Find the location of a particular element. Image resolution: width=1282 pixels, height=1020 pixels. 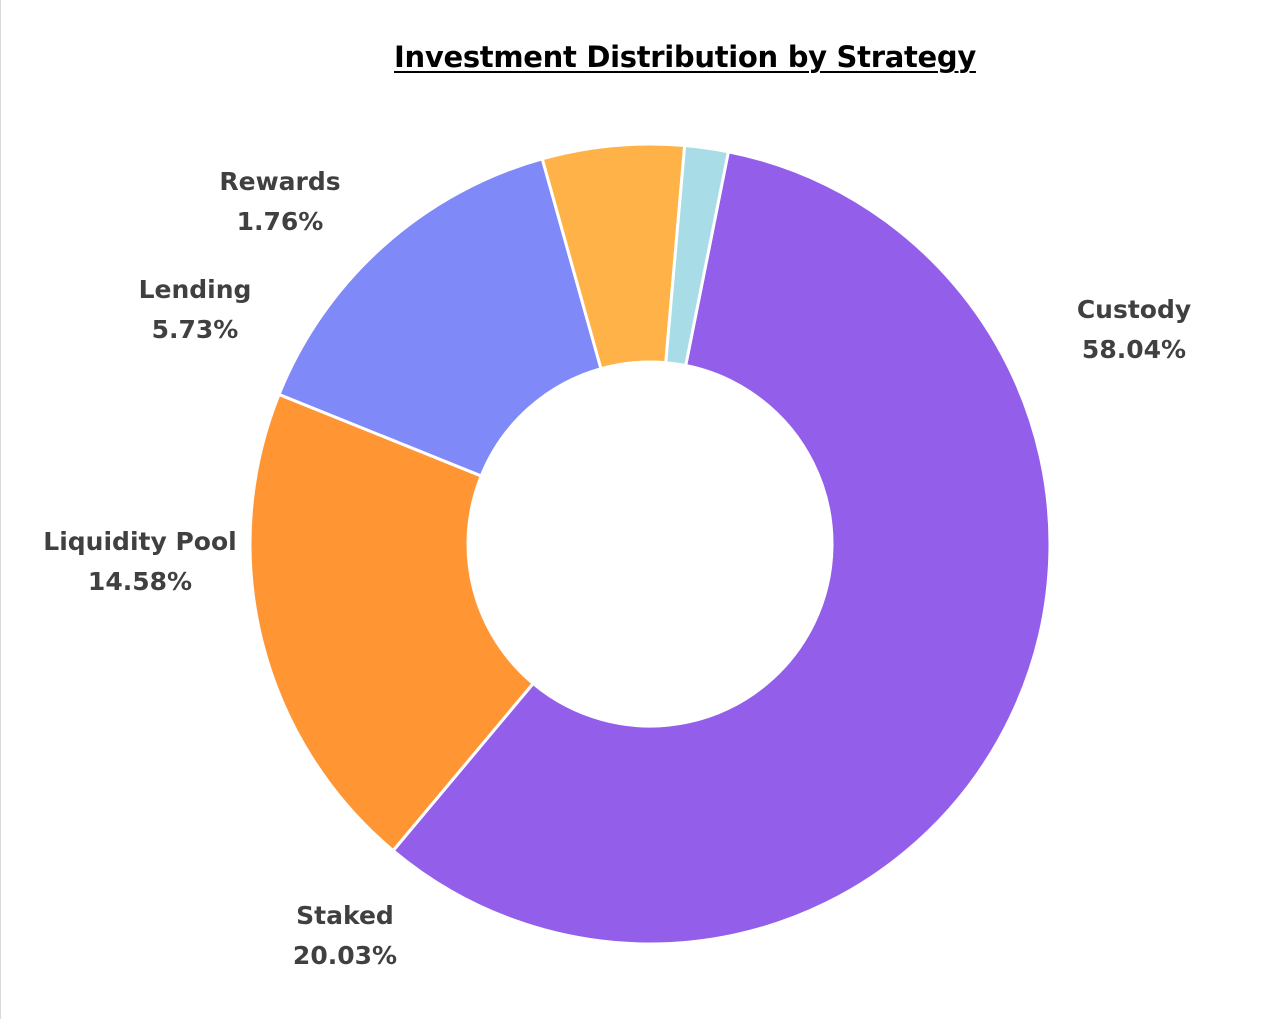

slice-label-custody: Custody is located at coordinates (1134, 309).